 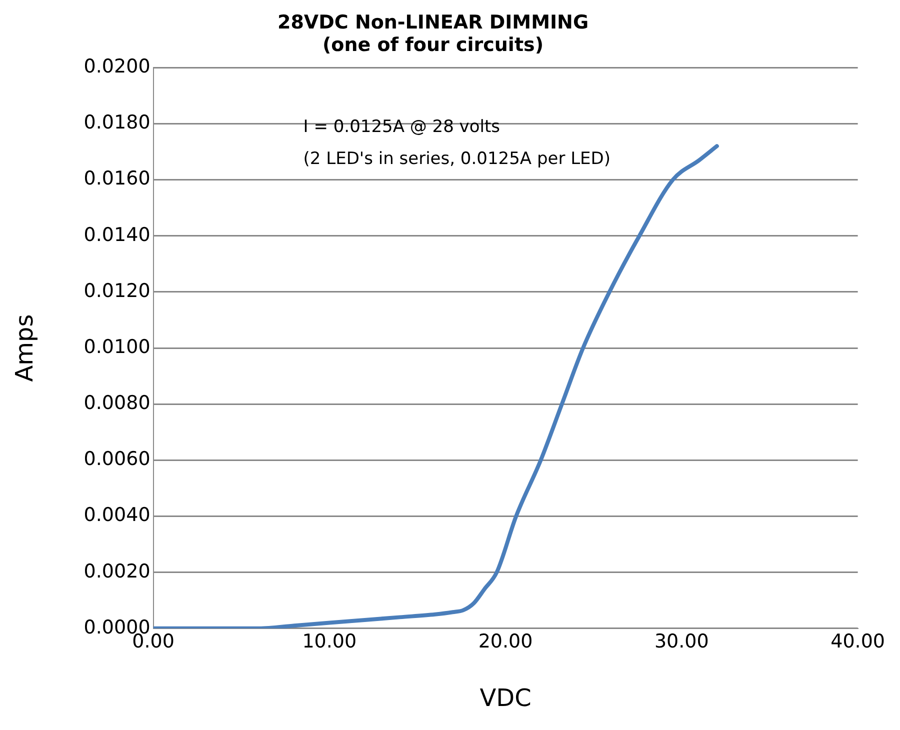 I want to click on x-tick-label: 20.00, so click(x=505, y=641).